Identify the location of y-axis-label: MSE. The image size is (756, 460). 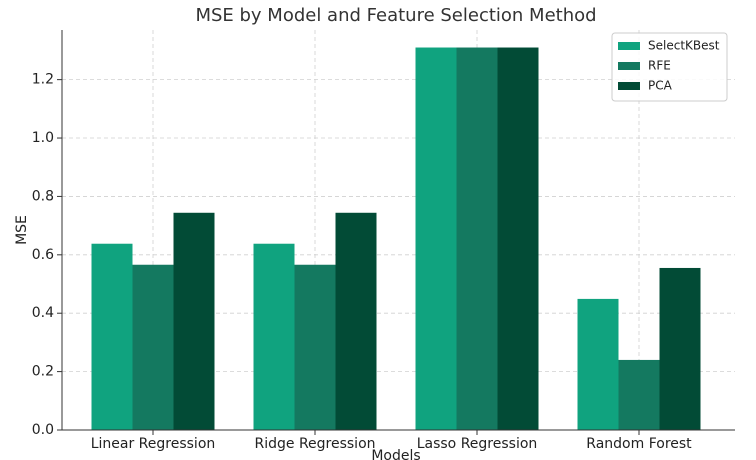
(22, 230).